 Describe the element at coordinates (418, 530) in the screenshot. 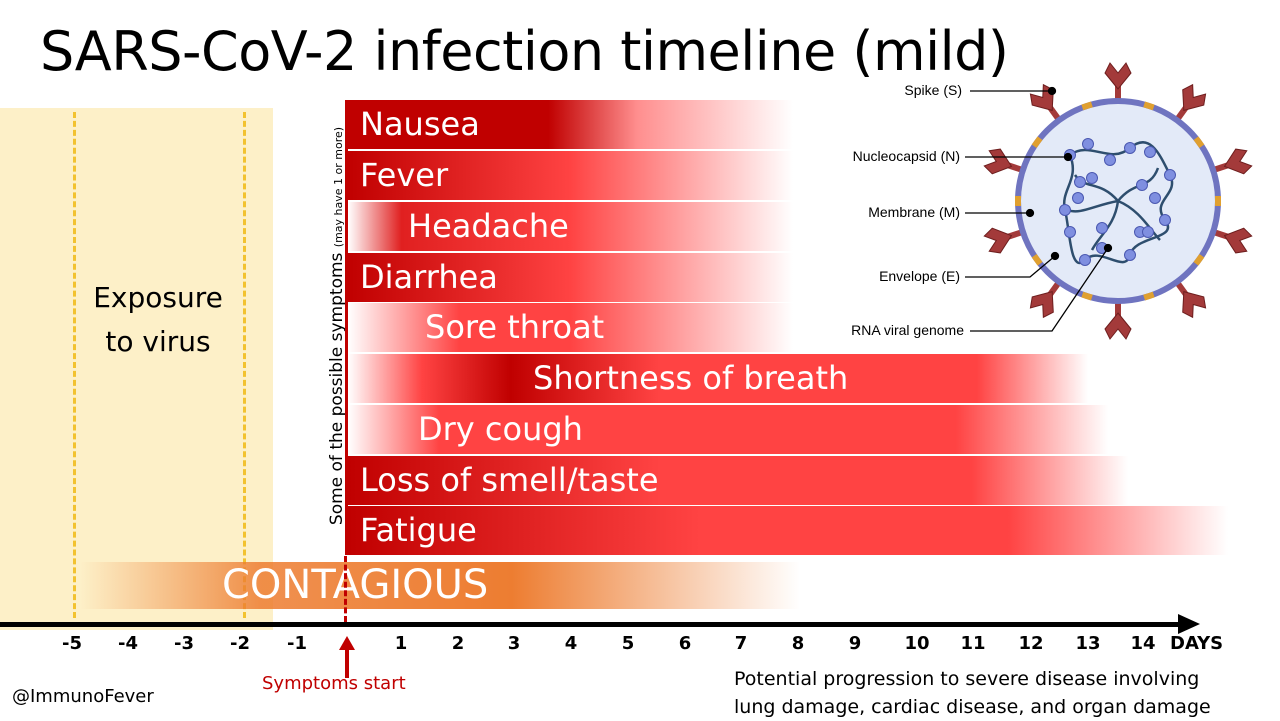

I see `symptom-label: Fatigue` at that location.